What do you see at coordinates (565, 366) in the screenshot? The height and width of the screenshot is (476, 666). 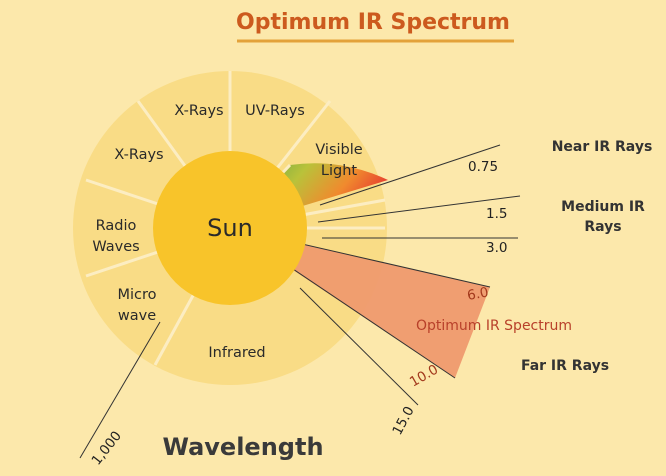 I see `far-ir-rays-label: Far IR Rays` at bounding box center [565, 366].